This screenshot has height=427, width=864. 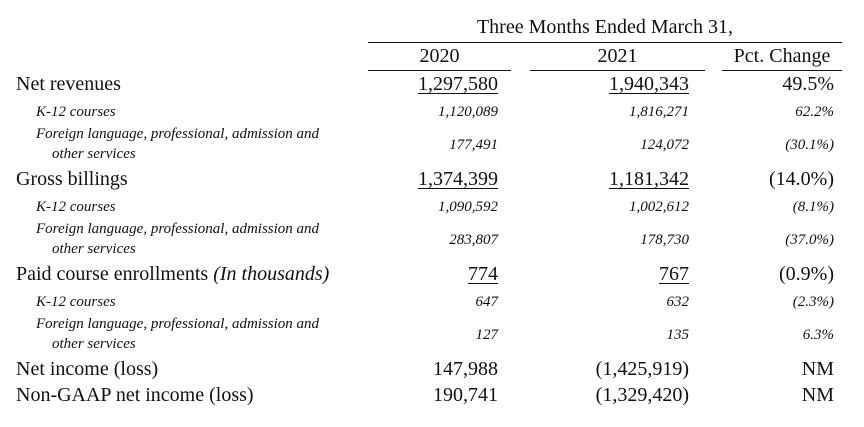 What do you see at coordinates (617, 57) in the screenshot?
I see `column-header-2021: 2021` at bounding box center [617, 57].